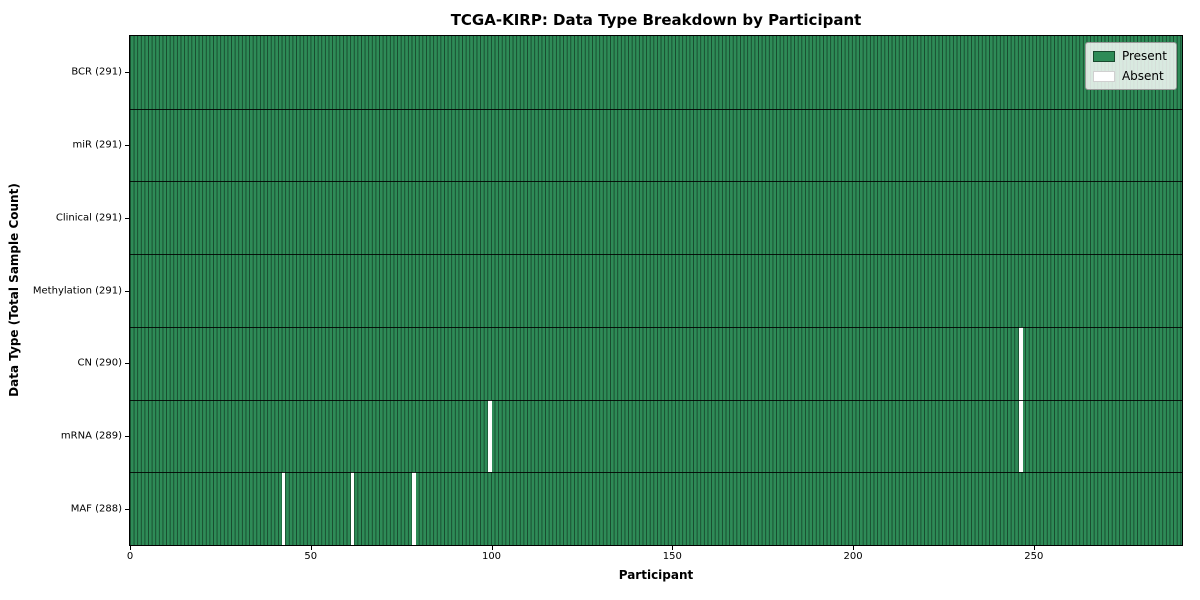  Describe the element at coordinates (96, 72) in the screenshot. I see `y-tick-label-bcr: BCR (291)` at that location.